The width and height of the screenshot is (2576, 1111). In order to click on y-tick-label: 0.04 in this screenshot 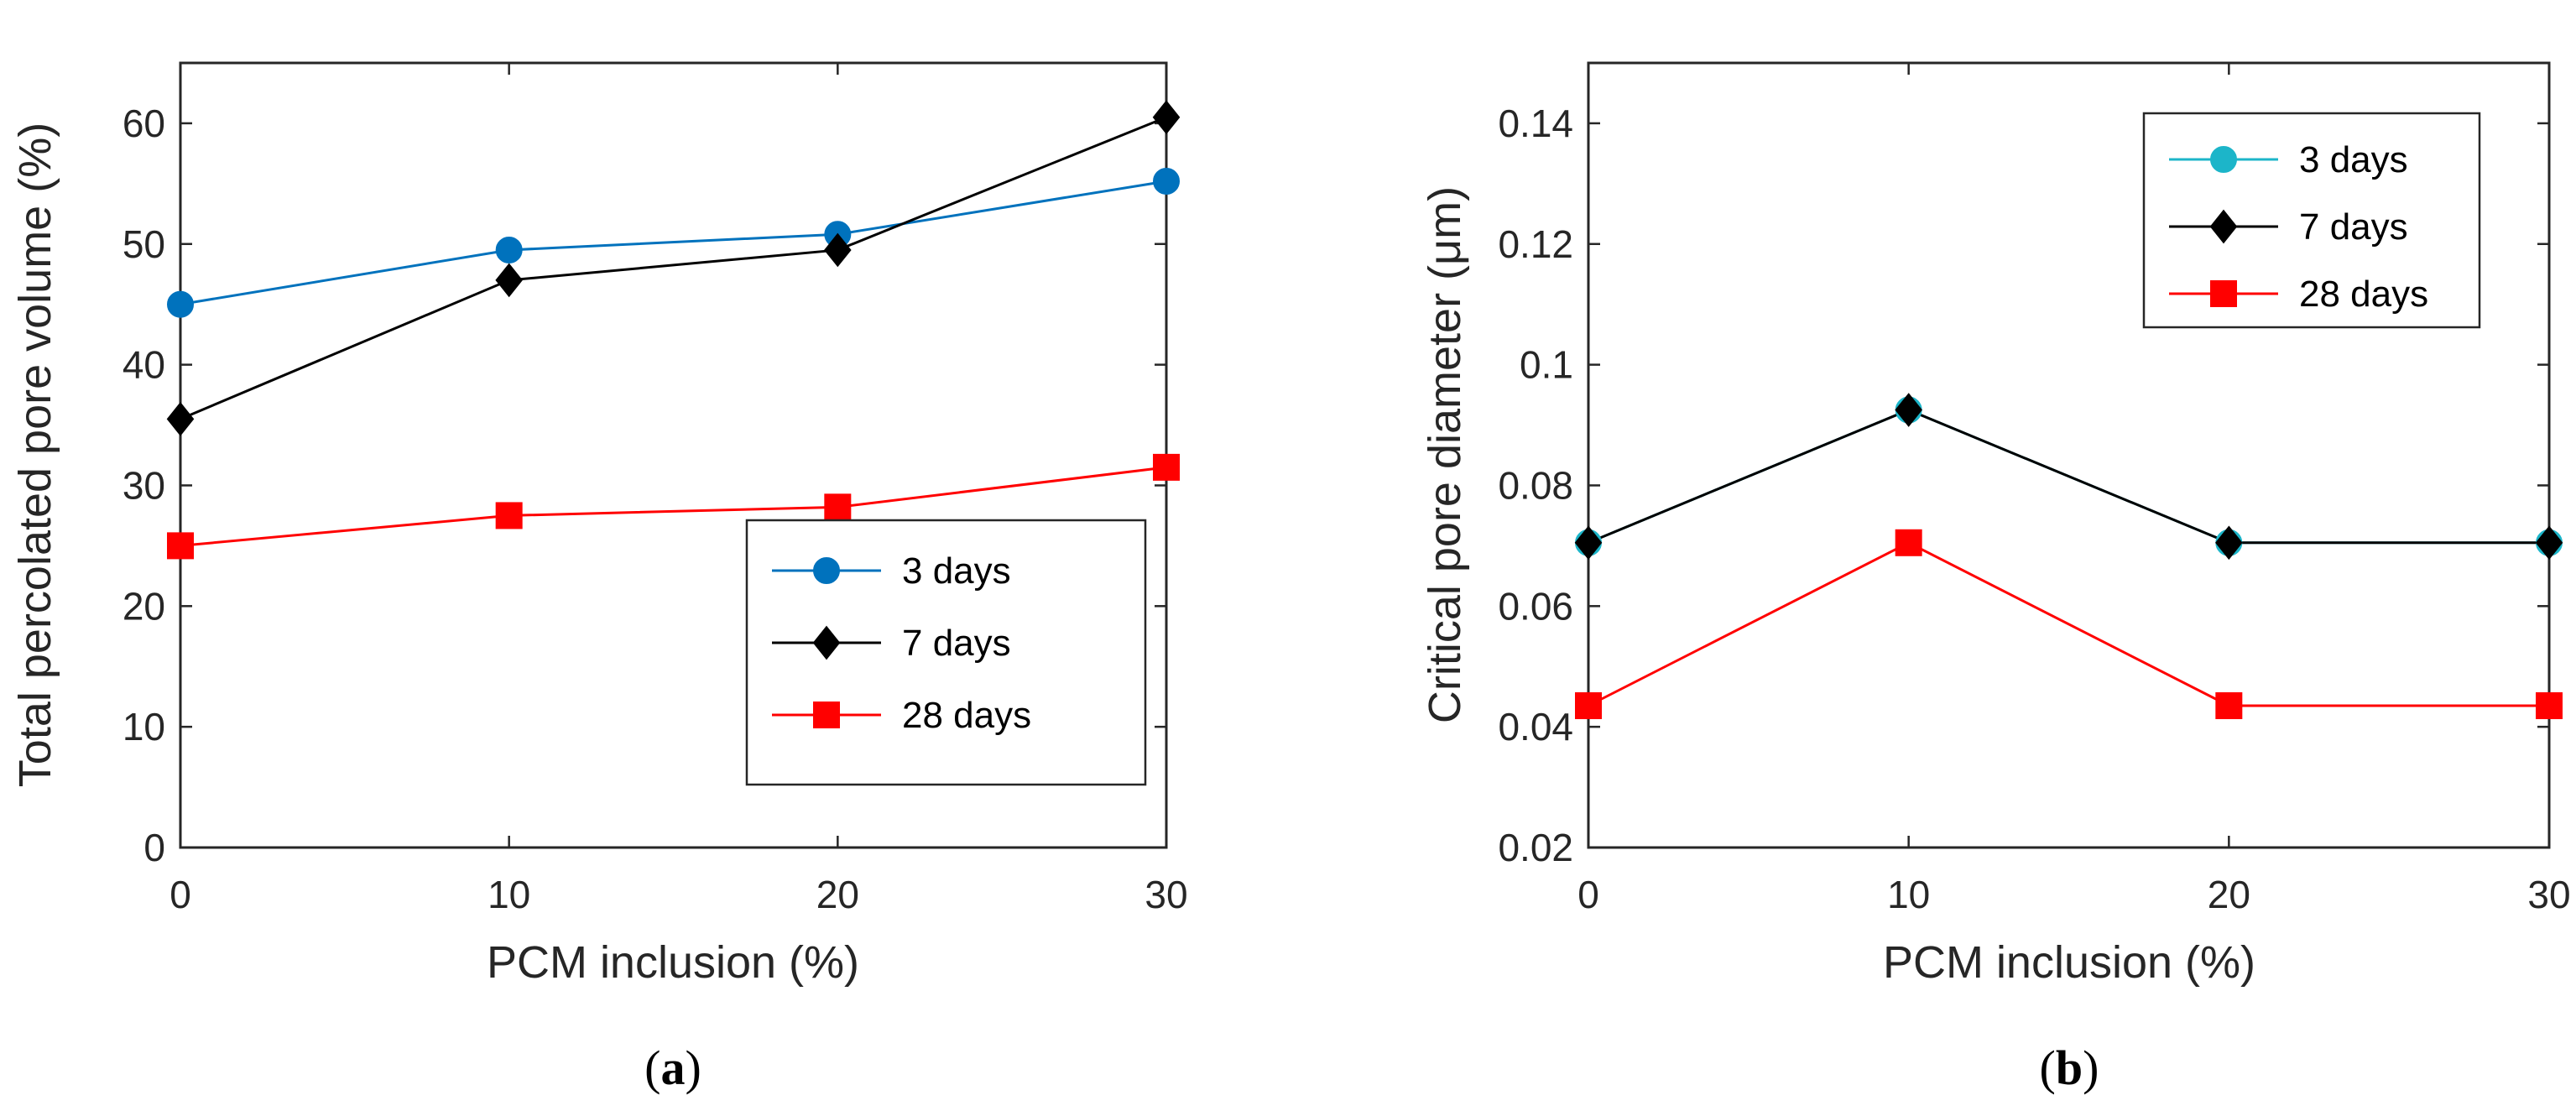, I will do `click(1535, 726)`.